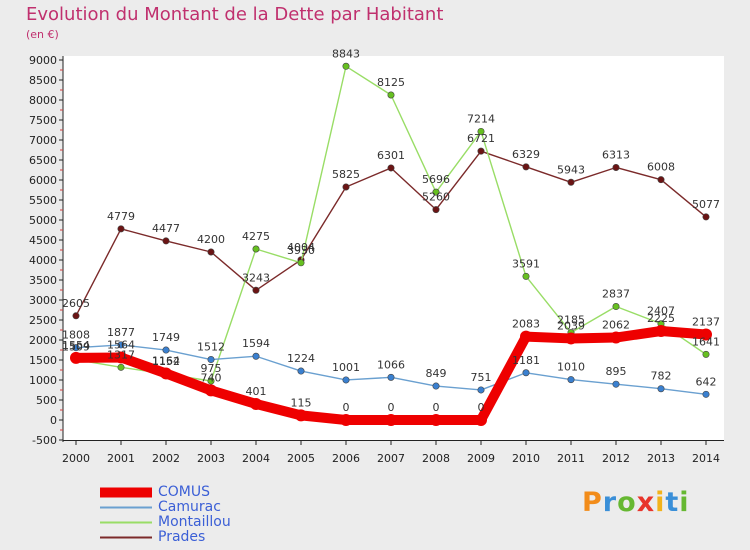 The width and height of the screenshot is (750, 550). I want to click on data-label-comus: 1164, so click(166, 360).